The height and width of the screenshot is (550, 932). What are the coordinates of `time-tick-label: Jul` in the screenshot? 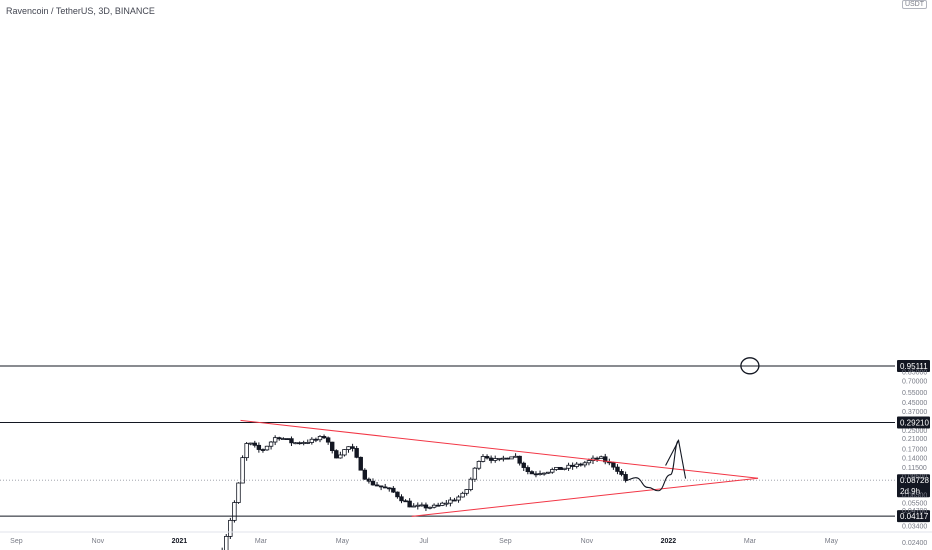 It's located at (423, 541).